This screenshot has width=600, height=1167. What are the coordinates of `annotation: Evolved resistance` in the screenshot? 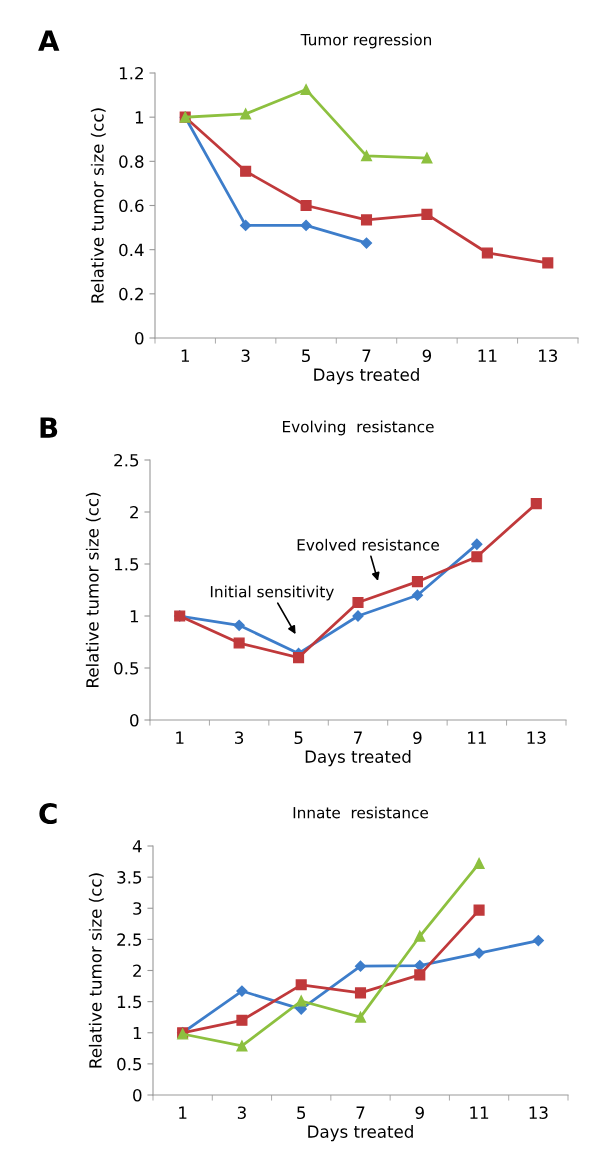 It's located at (368, 544).